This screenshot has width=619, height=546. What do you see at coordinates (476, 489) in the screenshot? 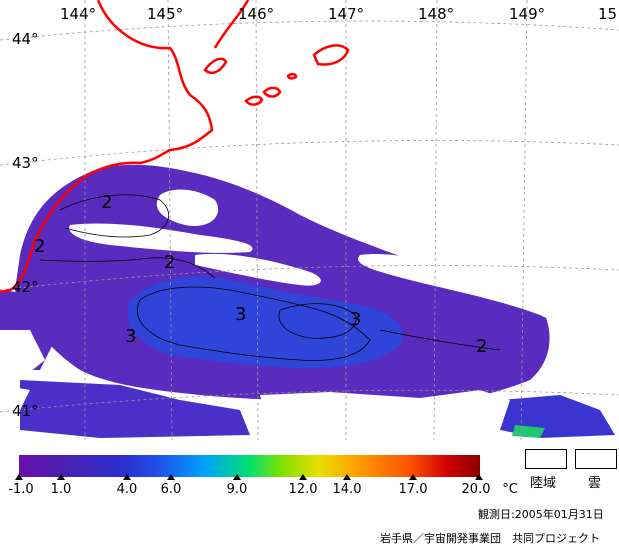
I see `colorbar-tick-label: 20.0` at bounding box center [476, 489].